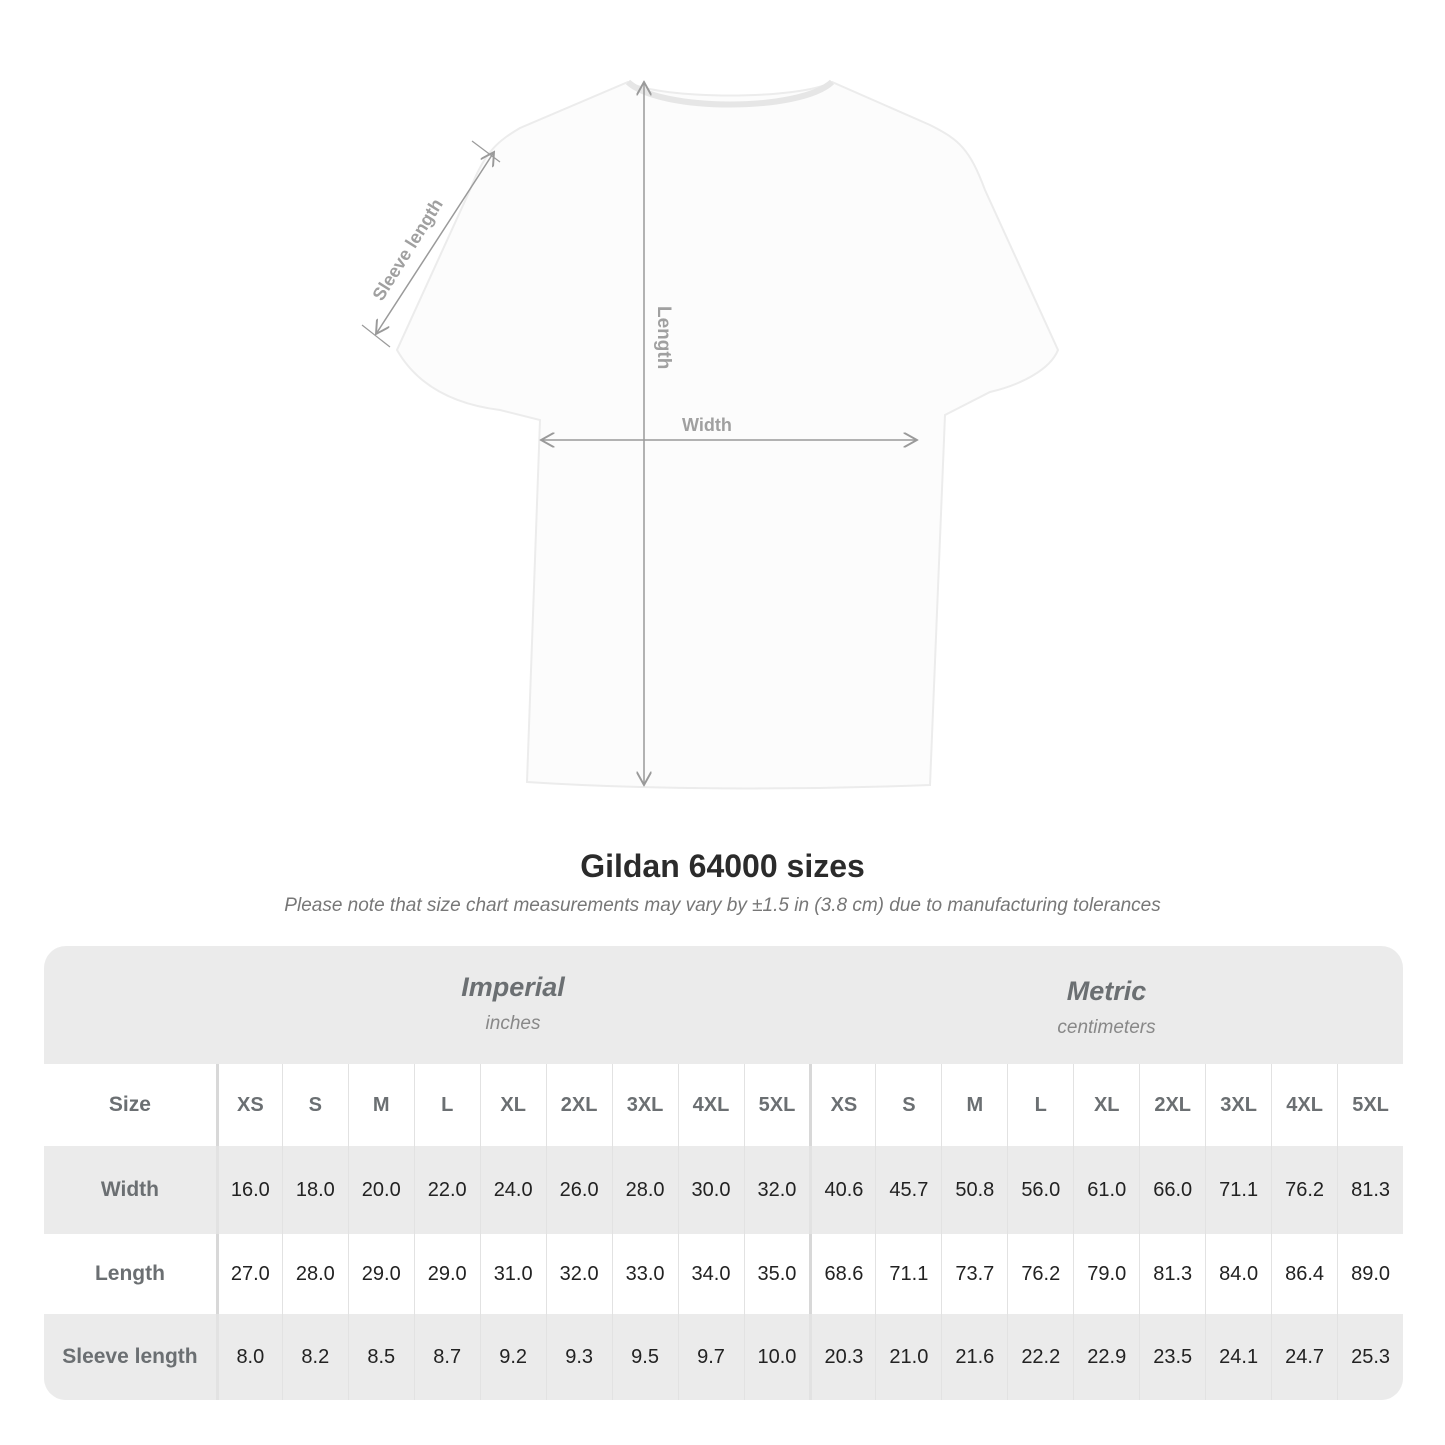 This screenshot has width=1445, height=1445. What do you see at coordinates (1172, 1357) in the screenshot?
I see `table-cell: 23.5` at bounding box center [1172, 1357].